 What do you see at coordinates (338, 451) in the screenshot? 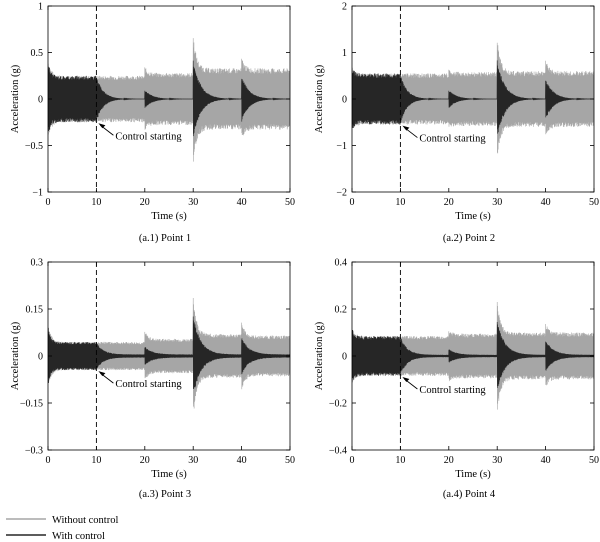
I see `y-tick-label: −0.4` at bounding box center [338, 451].